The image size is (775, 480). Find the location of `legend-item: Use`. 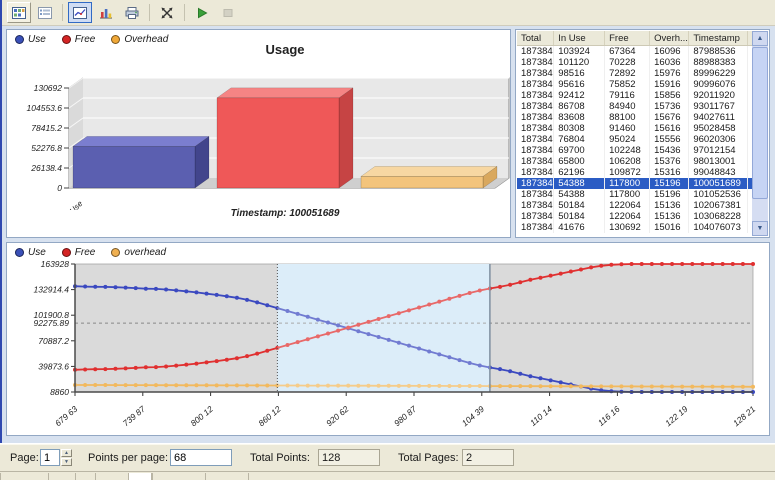

legend-item: Use is located at coordinates (30, 39).